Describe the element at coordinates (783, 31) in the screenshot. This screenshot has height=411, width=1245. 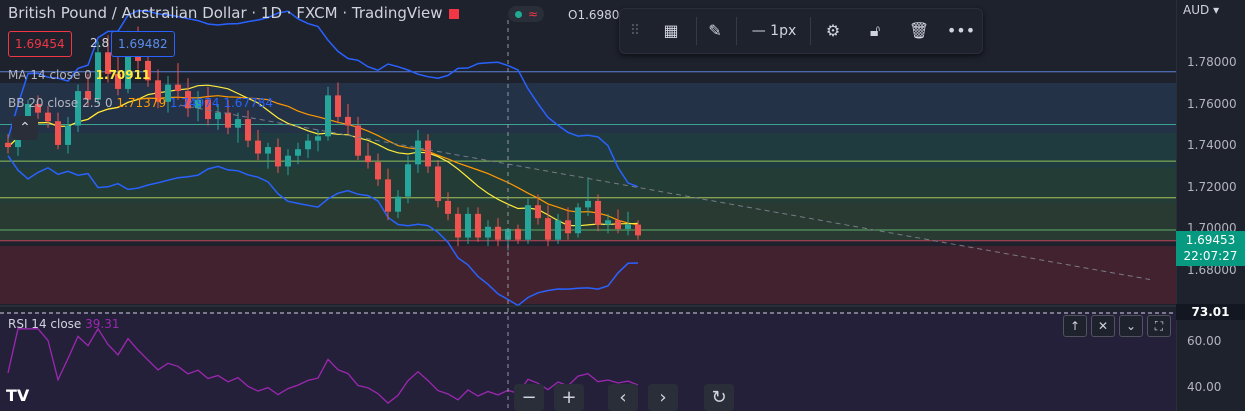
I see `line-width-label: 1px` at that location.